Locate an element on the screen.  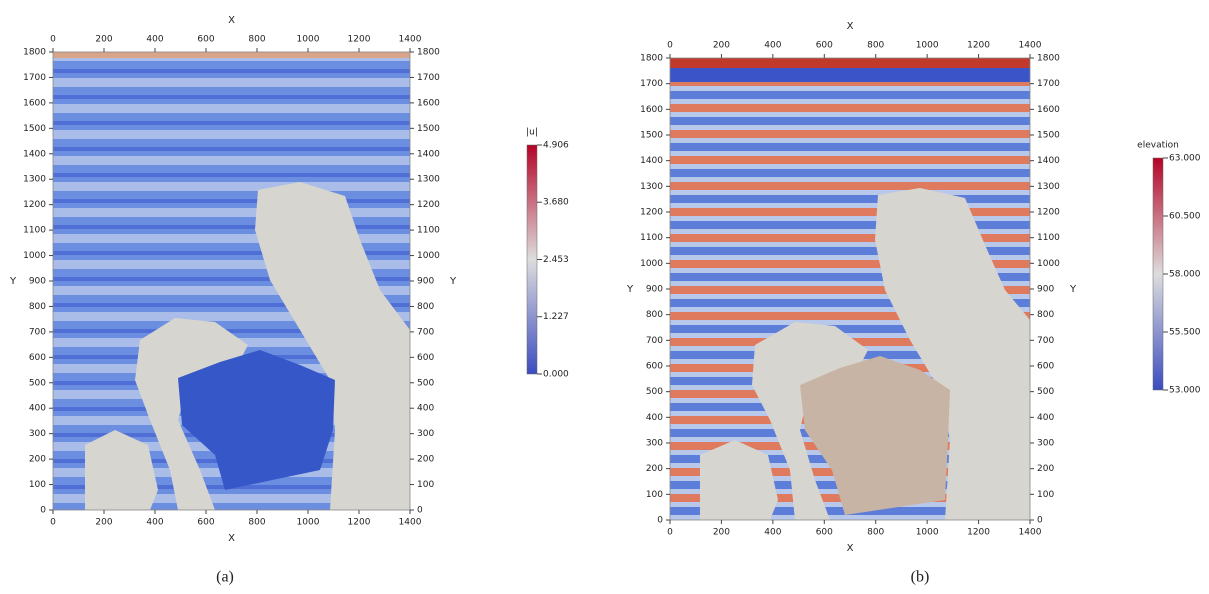
caption: (b) is located at coordinates (920, 577).